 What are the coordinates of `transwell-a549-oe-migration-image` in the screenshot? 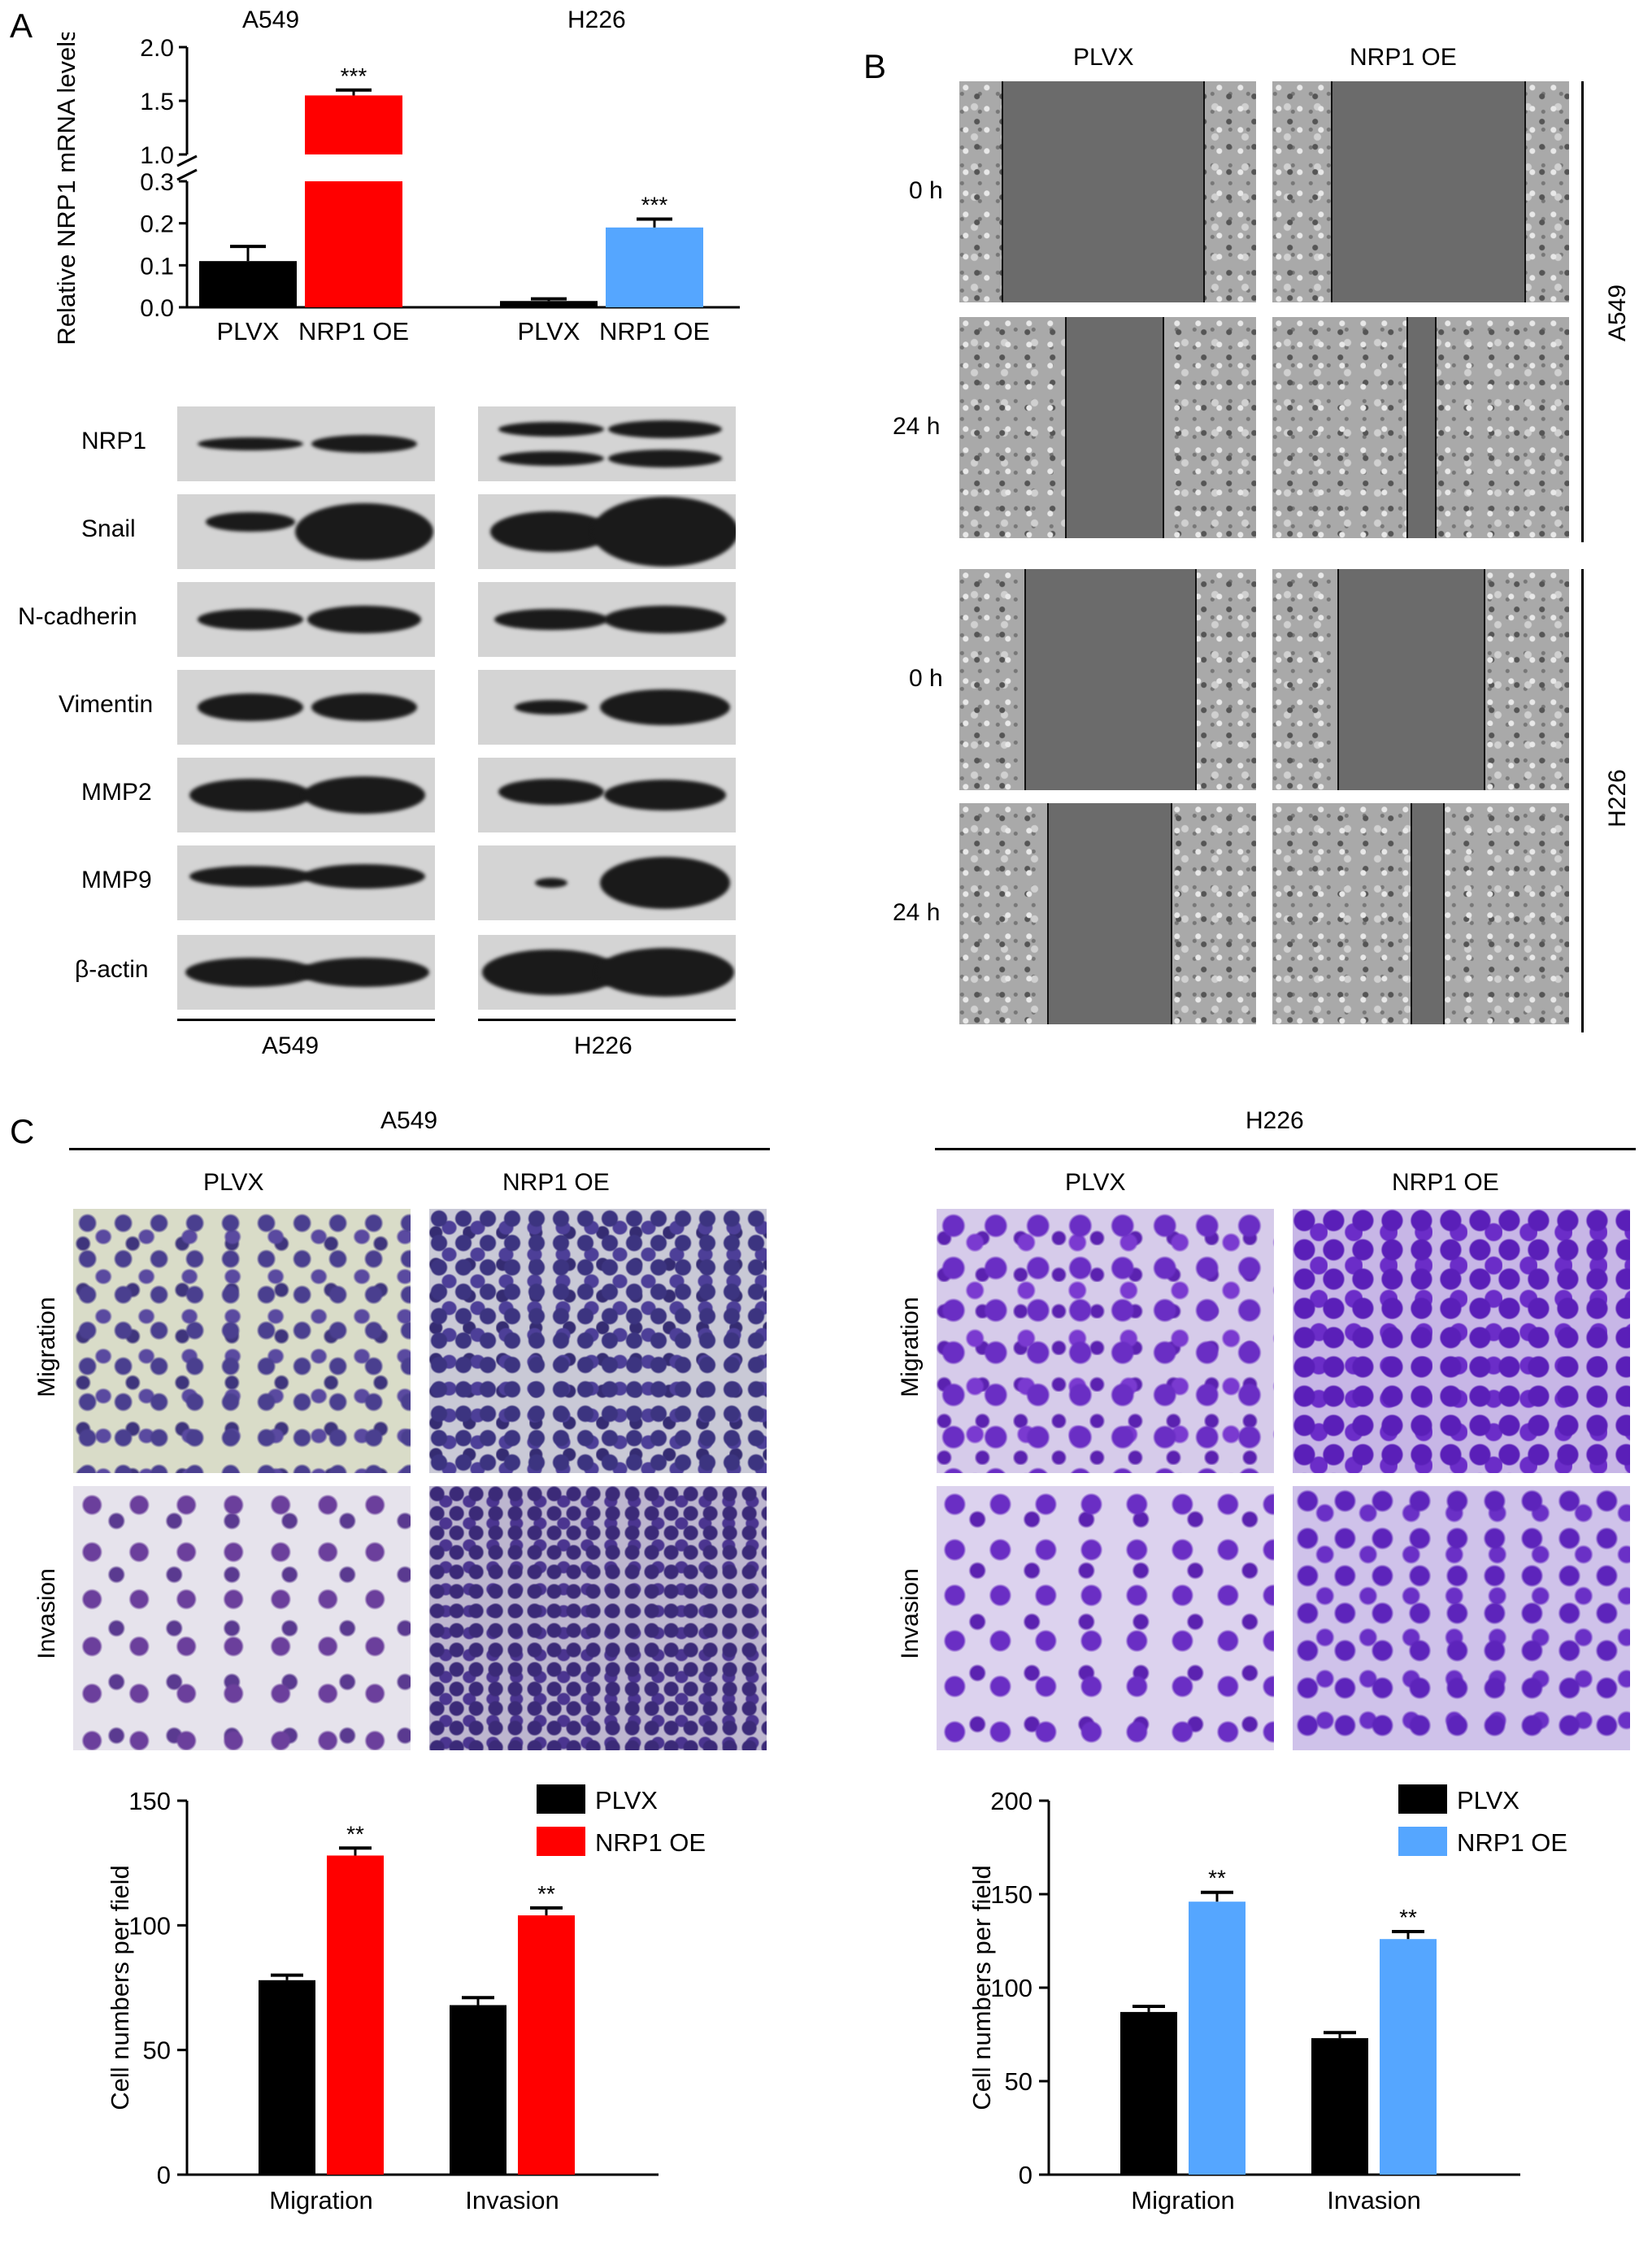 It's located at (598, 1341).